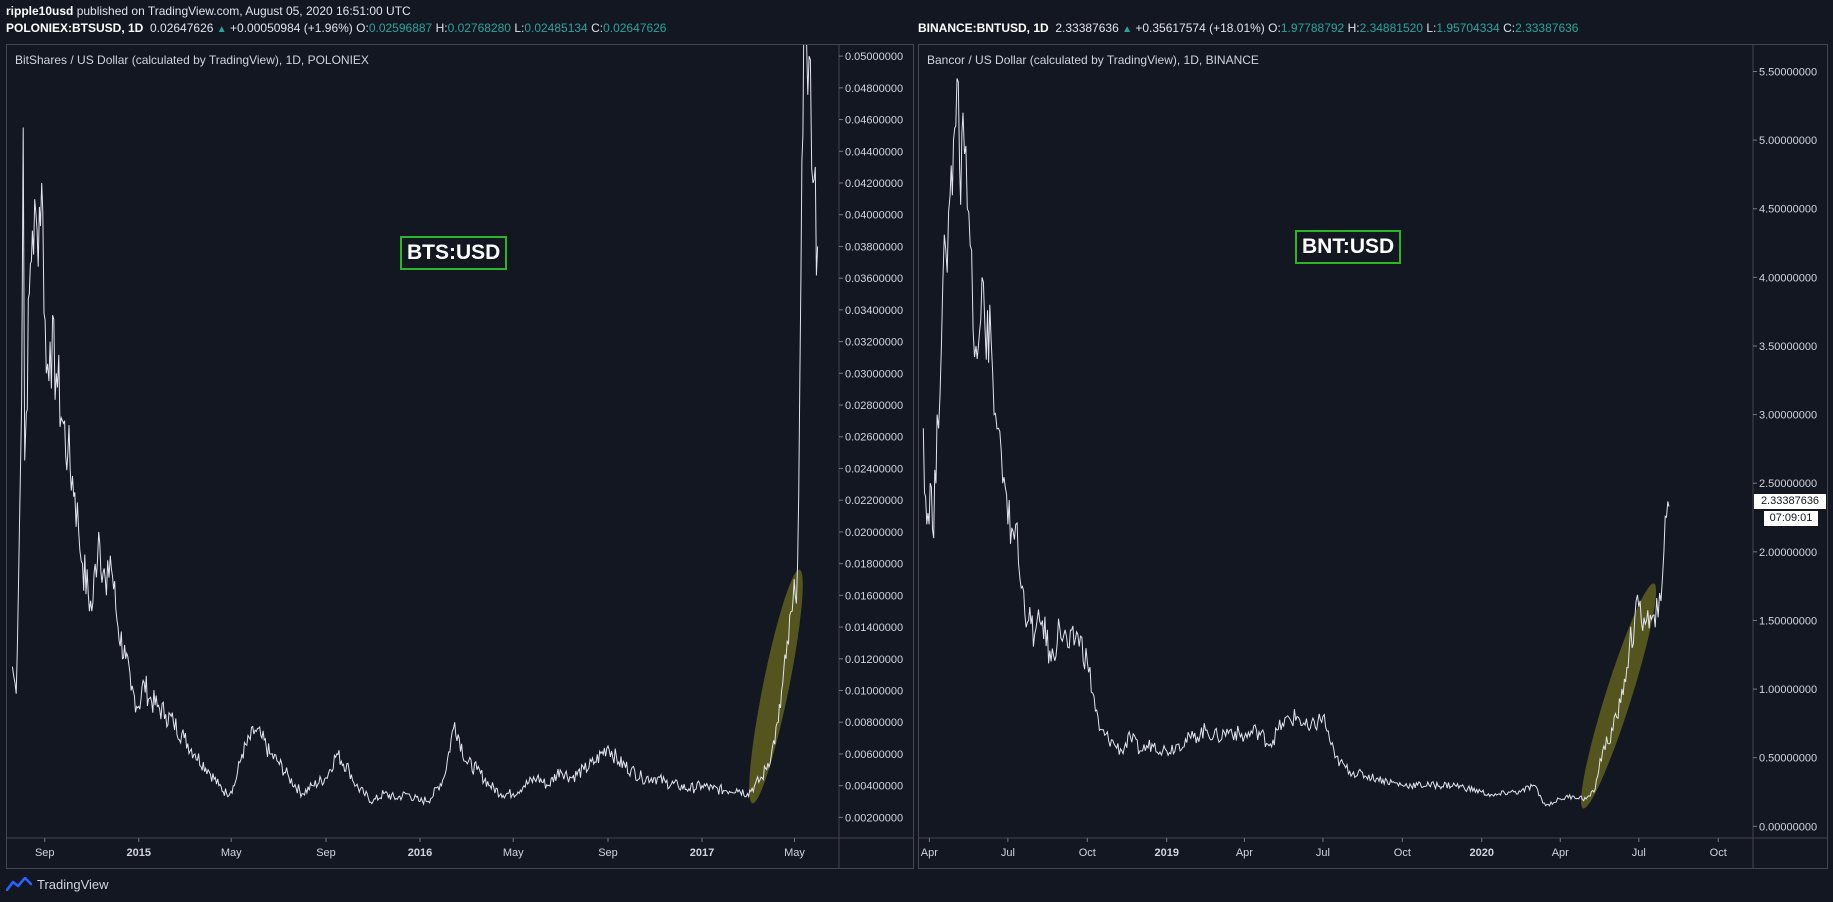  What do you see at coordinates (1788, 141) in the screenshot?
I see `y-tick-label: 5.00000000` at bounding box center [1788, 141].